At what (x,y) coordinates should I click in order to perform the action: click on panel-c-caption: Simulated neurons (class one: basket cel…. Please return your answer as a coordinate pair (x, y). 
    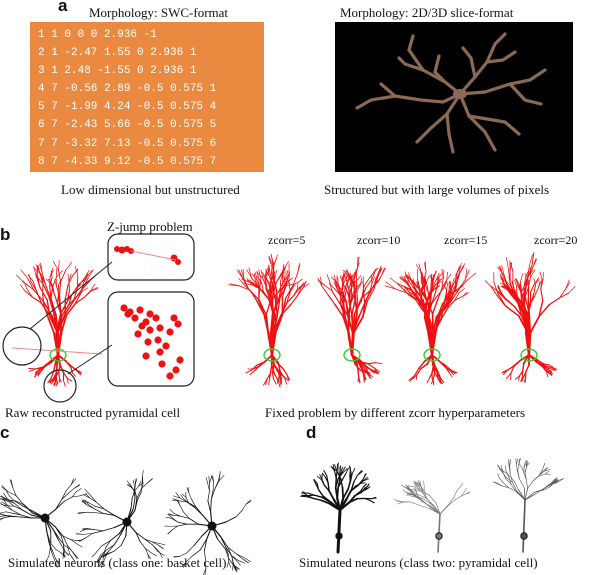
    Looking at the image, I should click on (117, 562).